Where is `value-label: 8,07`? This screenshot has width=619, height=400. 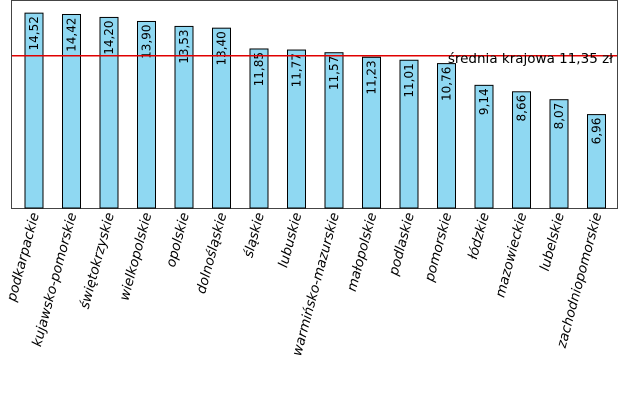
value-label: 8,07 is located at coordinates (559, 116).